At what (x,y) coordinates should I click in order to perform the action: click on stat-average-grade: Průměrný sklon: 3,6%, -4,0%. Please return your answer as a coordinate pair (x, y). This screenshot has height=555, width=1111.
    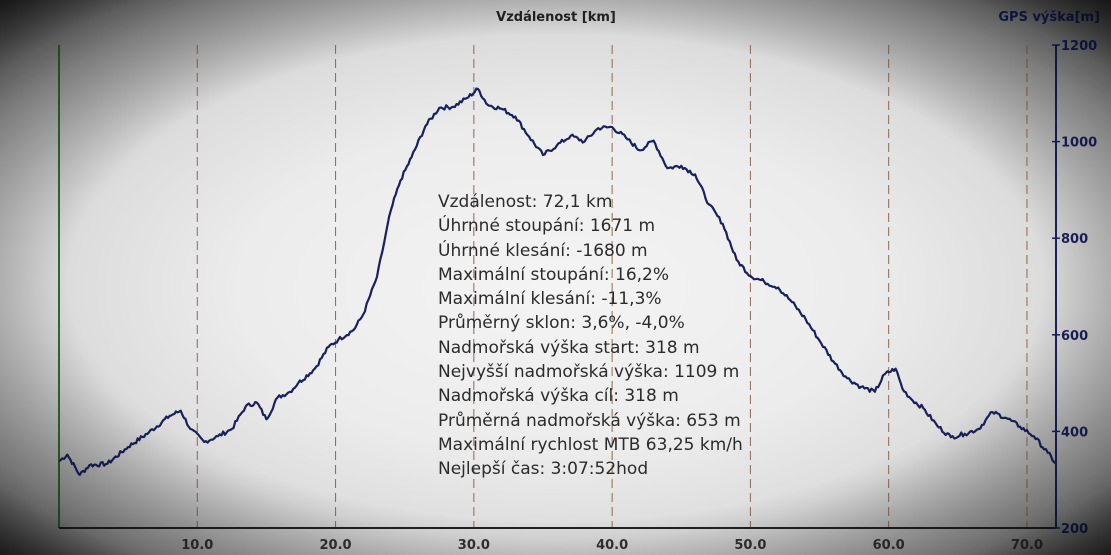
    Looking at the image, I should click on (561, 323).